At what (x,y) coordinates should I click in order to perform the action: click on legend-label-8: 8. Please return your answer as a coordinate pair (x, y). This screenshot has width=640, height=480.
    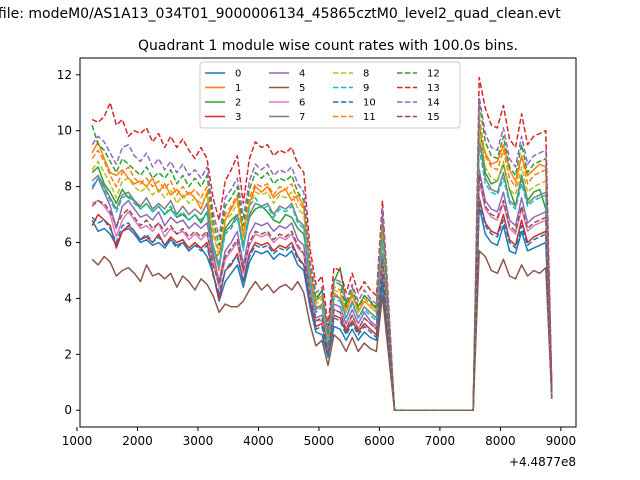
    Looking at the image, I should click on (366, 74).